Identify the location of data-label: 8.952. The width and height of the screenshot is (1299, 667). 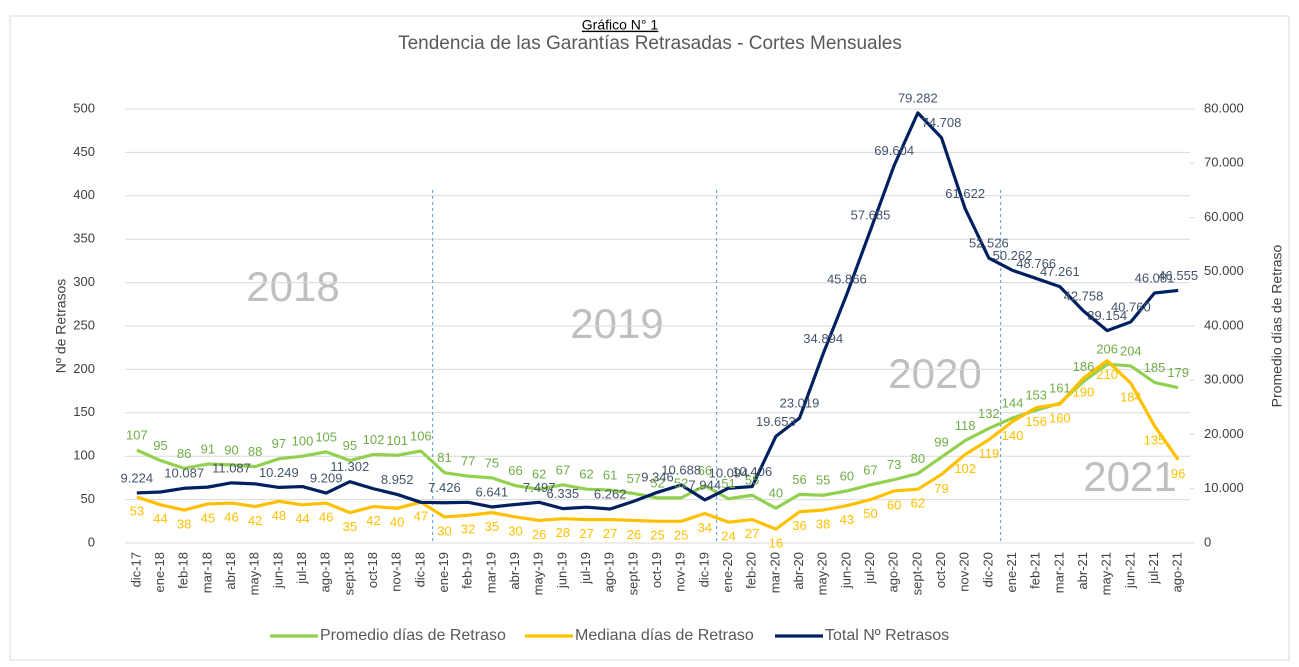
(397, 479).